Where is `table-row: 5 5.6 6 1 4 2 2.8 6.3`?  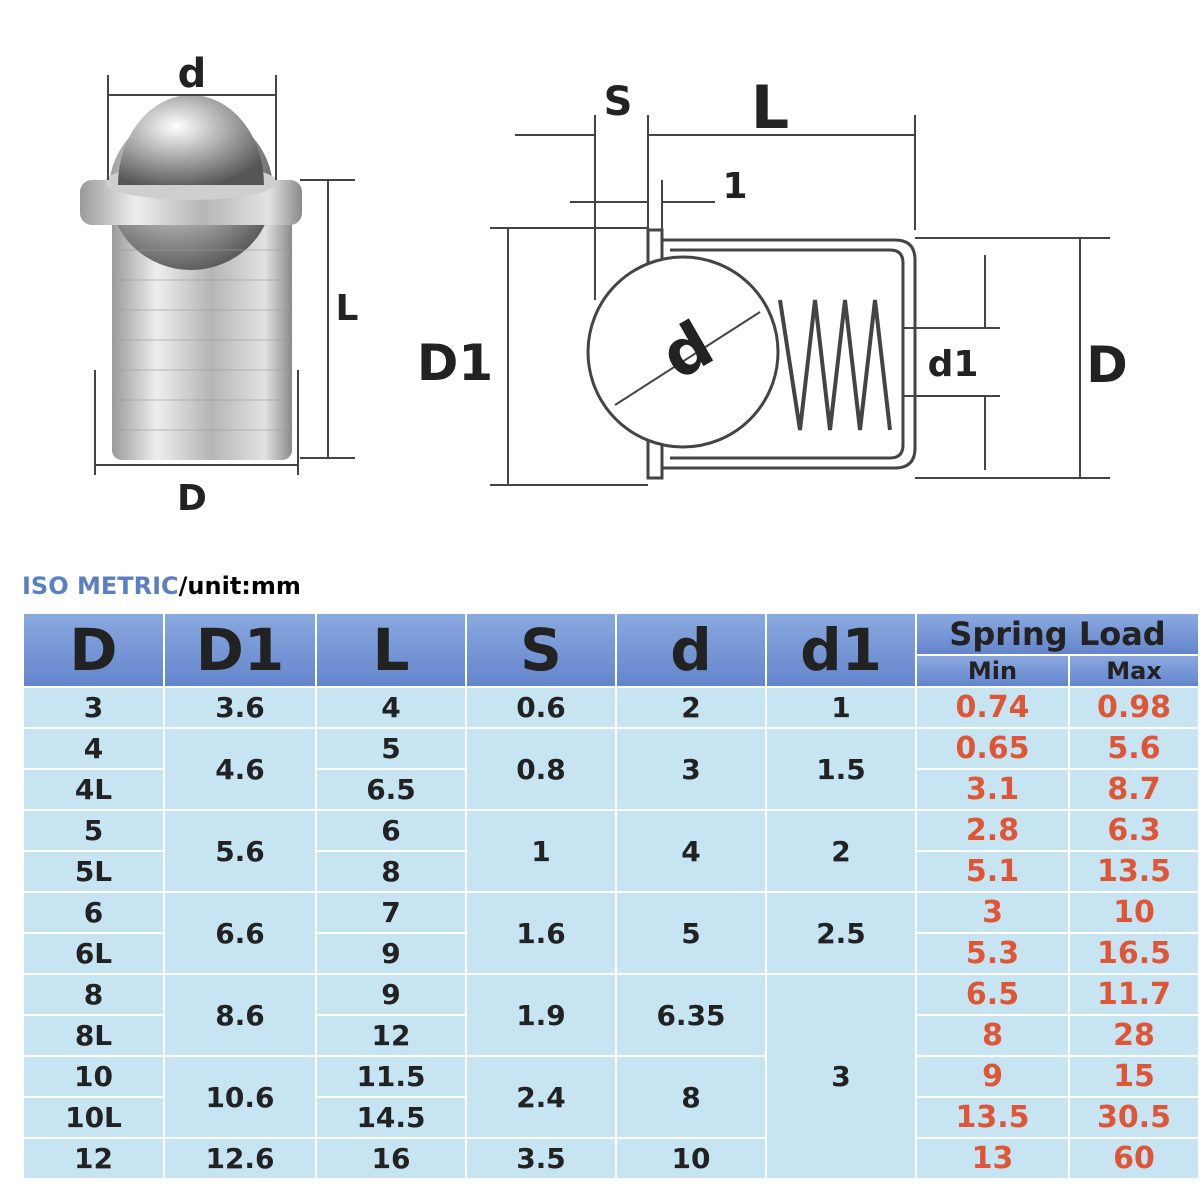 table-row: 5 5.6 6 1 4 2 2.8 6.3 is located at coordinates (611, 851).